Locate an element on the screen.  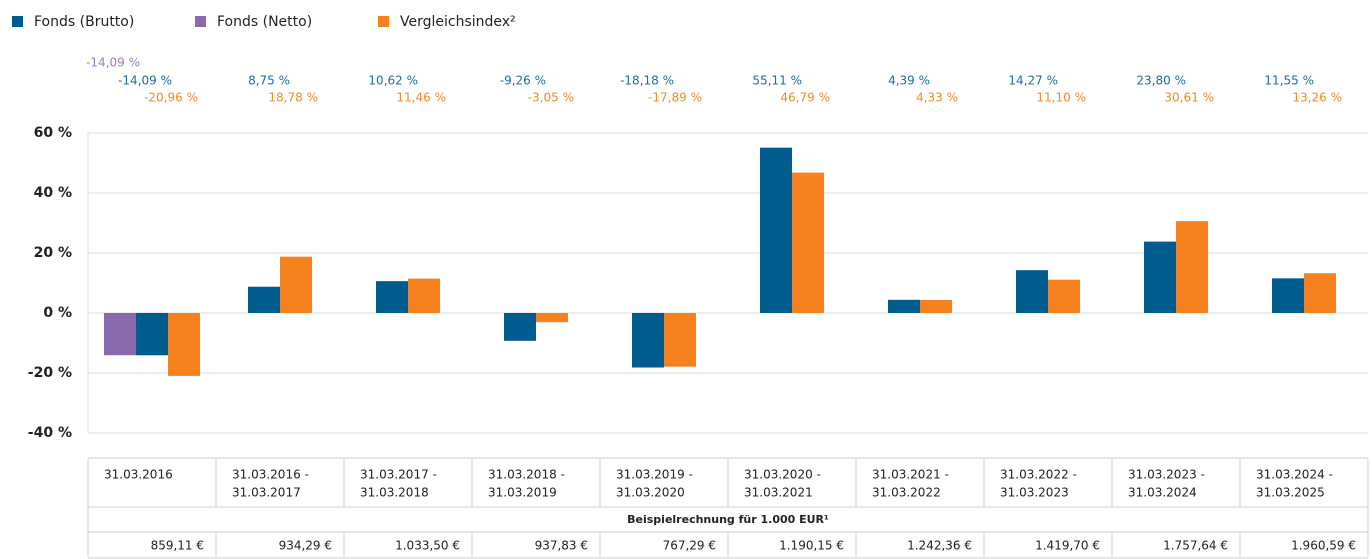
period-label: 31.03.2016 - is located at coordinates (270, 475).